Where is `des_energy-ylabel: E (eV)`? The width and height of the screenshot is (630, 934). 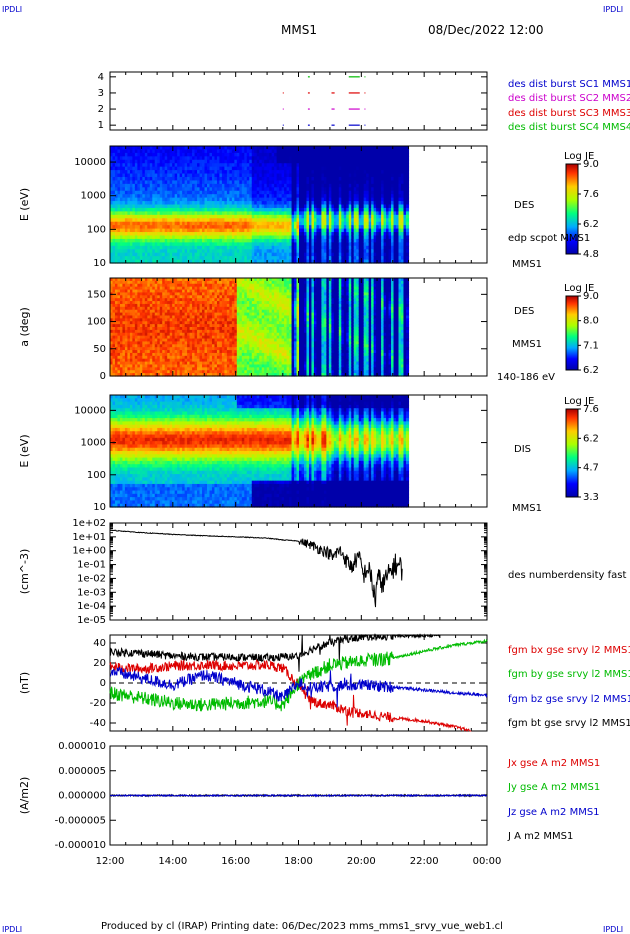 des_energy-ylabel: E (eV) is located at coordinates (24, 204).